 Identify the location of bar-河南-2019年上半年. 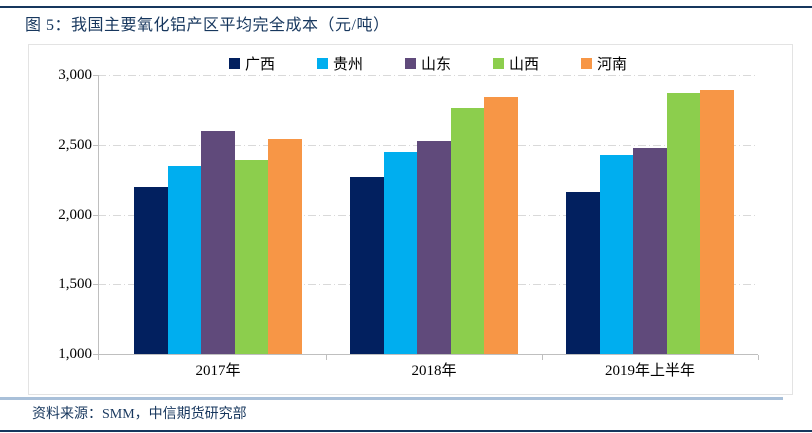
(717, 222).